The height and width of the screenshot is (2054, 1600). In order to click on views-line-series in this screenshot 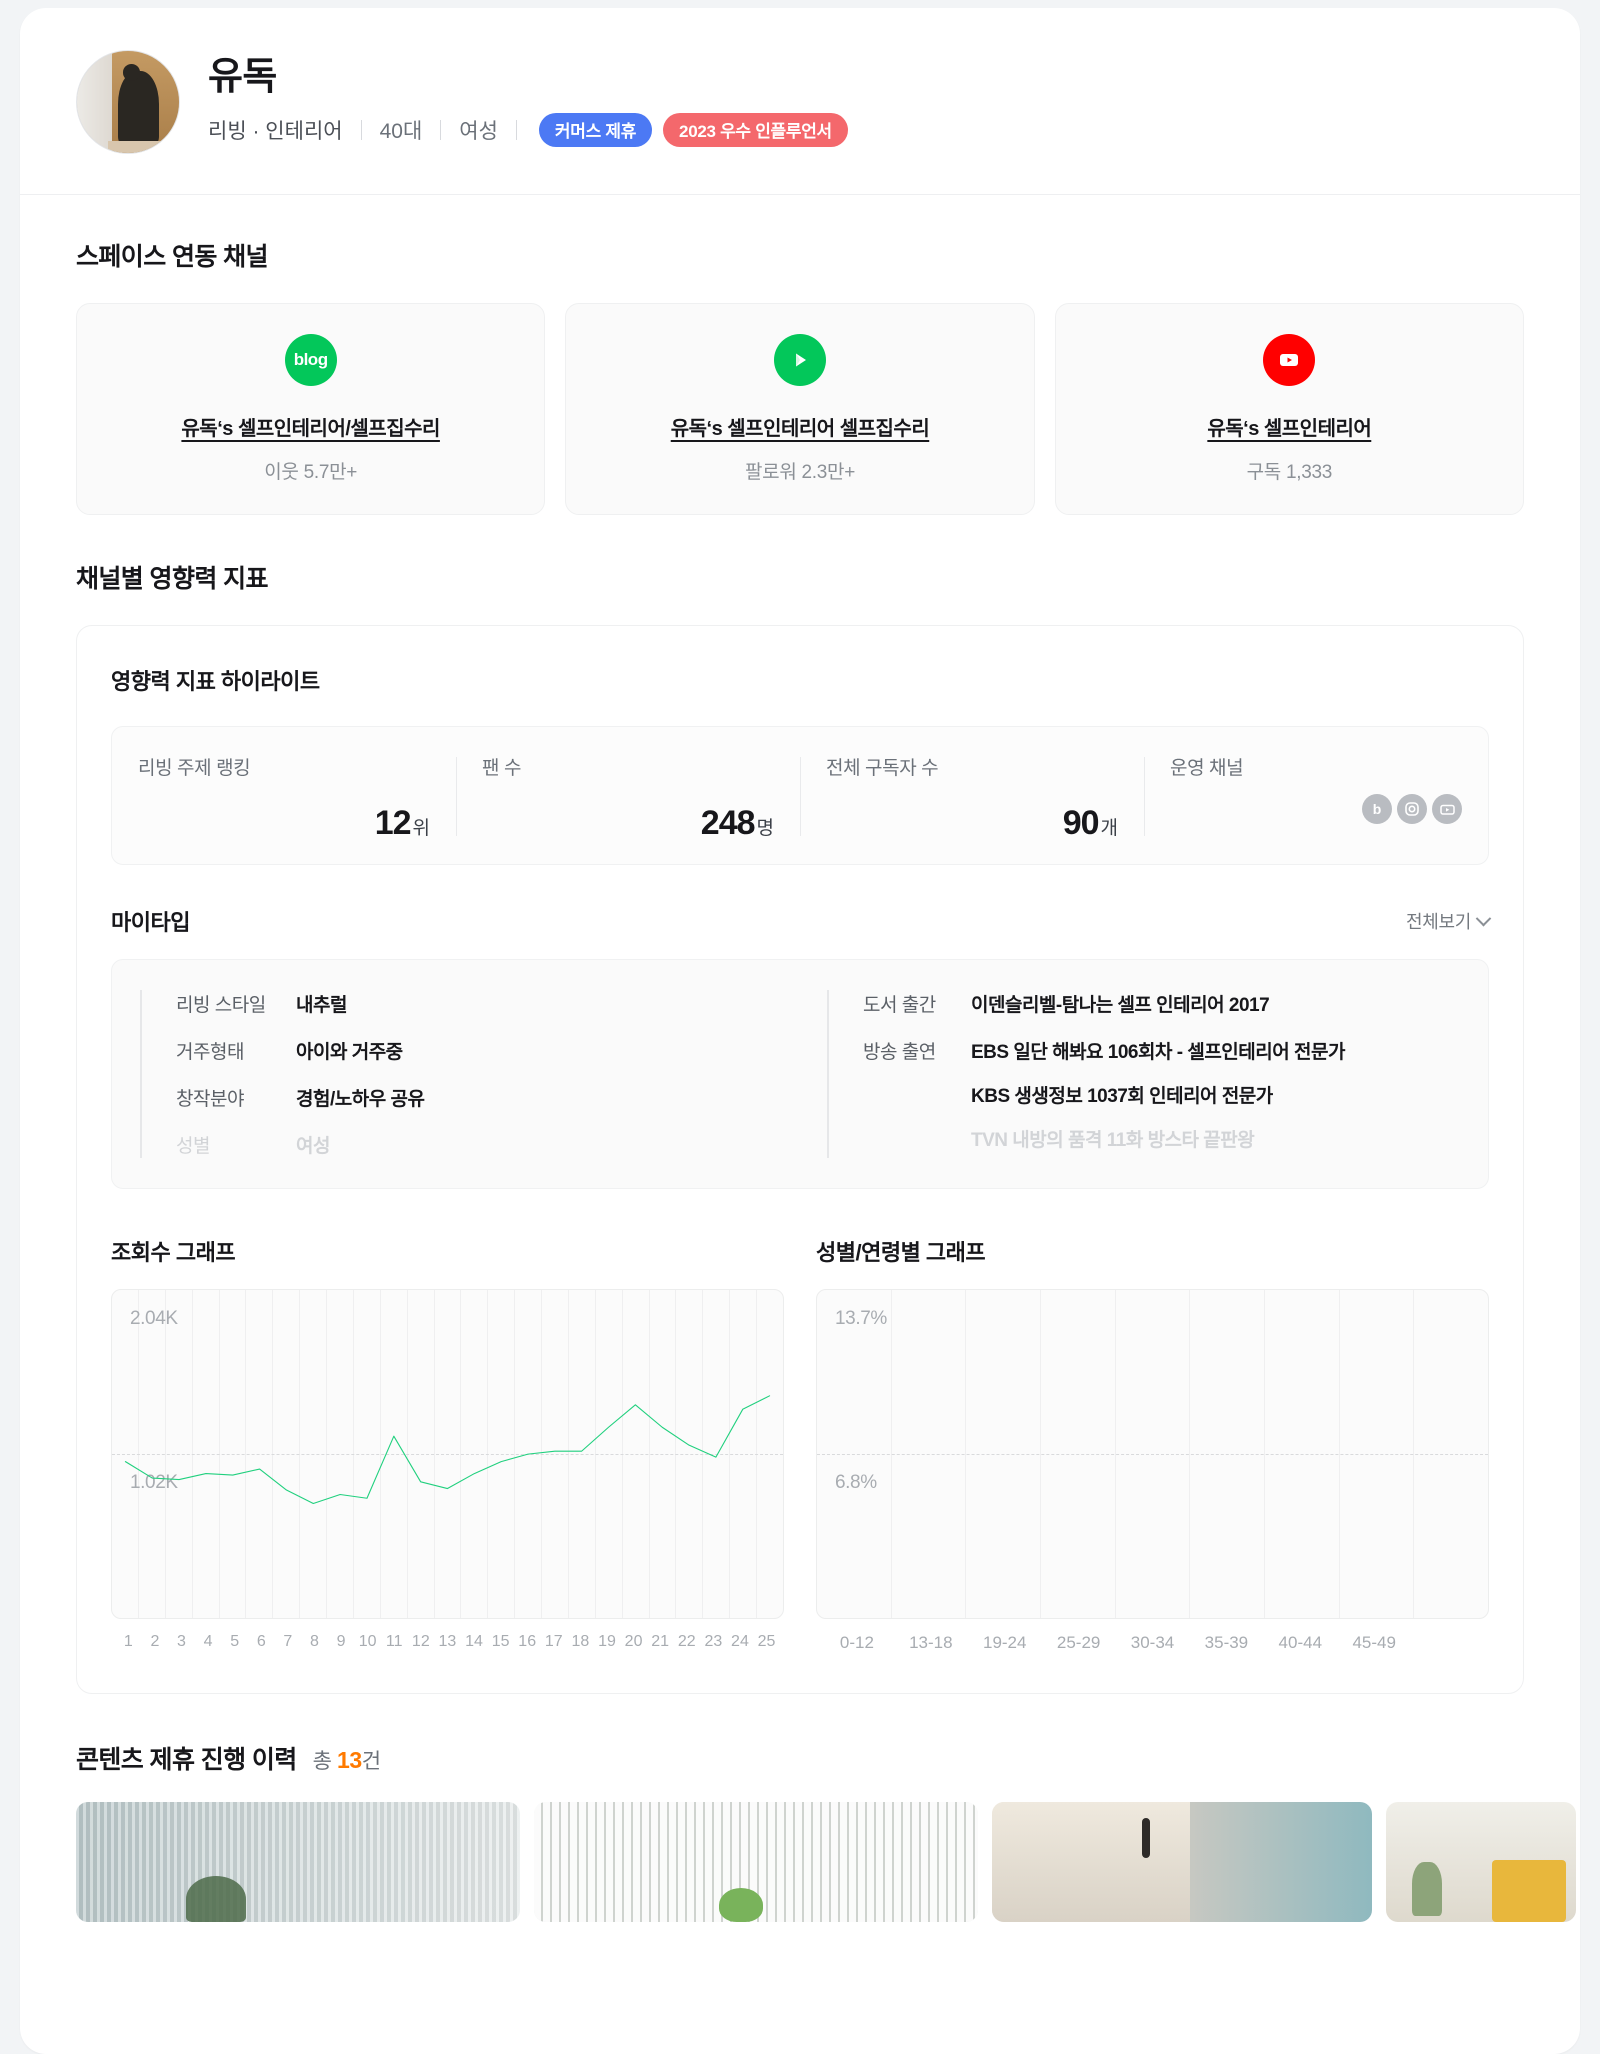, I will do `click(447, 1454)`.